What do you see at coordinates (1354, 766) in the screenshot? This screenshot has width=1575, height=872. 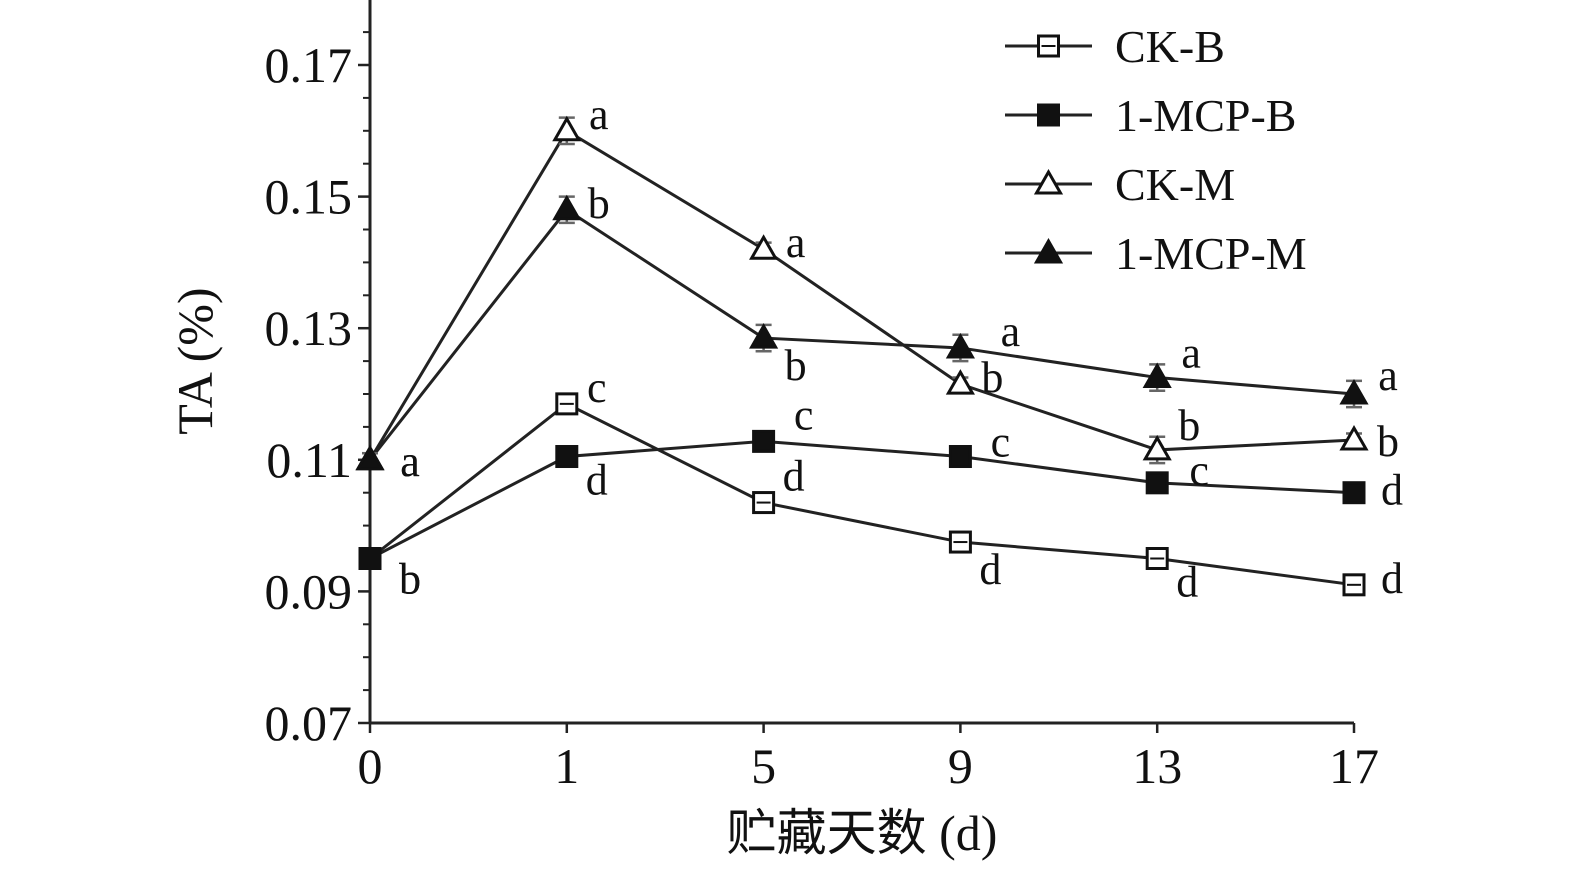 I see `x-tick-label: 17` at bounding box center [1354, 766].